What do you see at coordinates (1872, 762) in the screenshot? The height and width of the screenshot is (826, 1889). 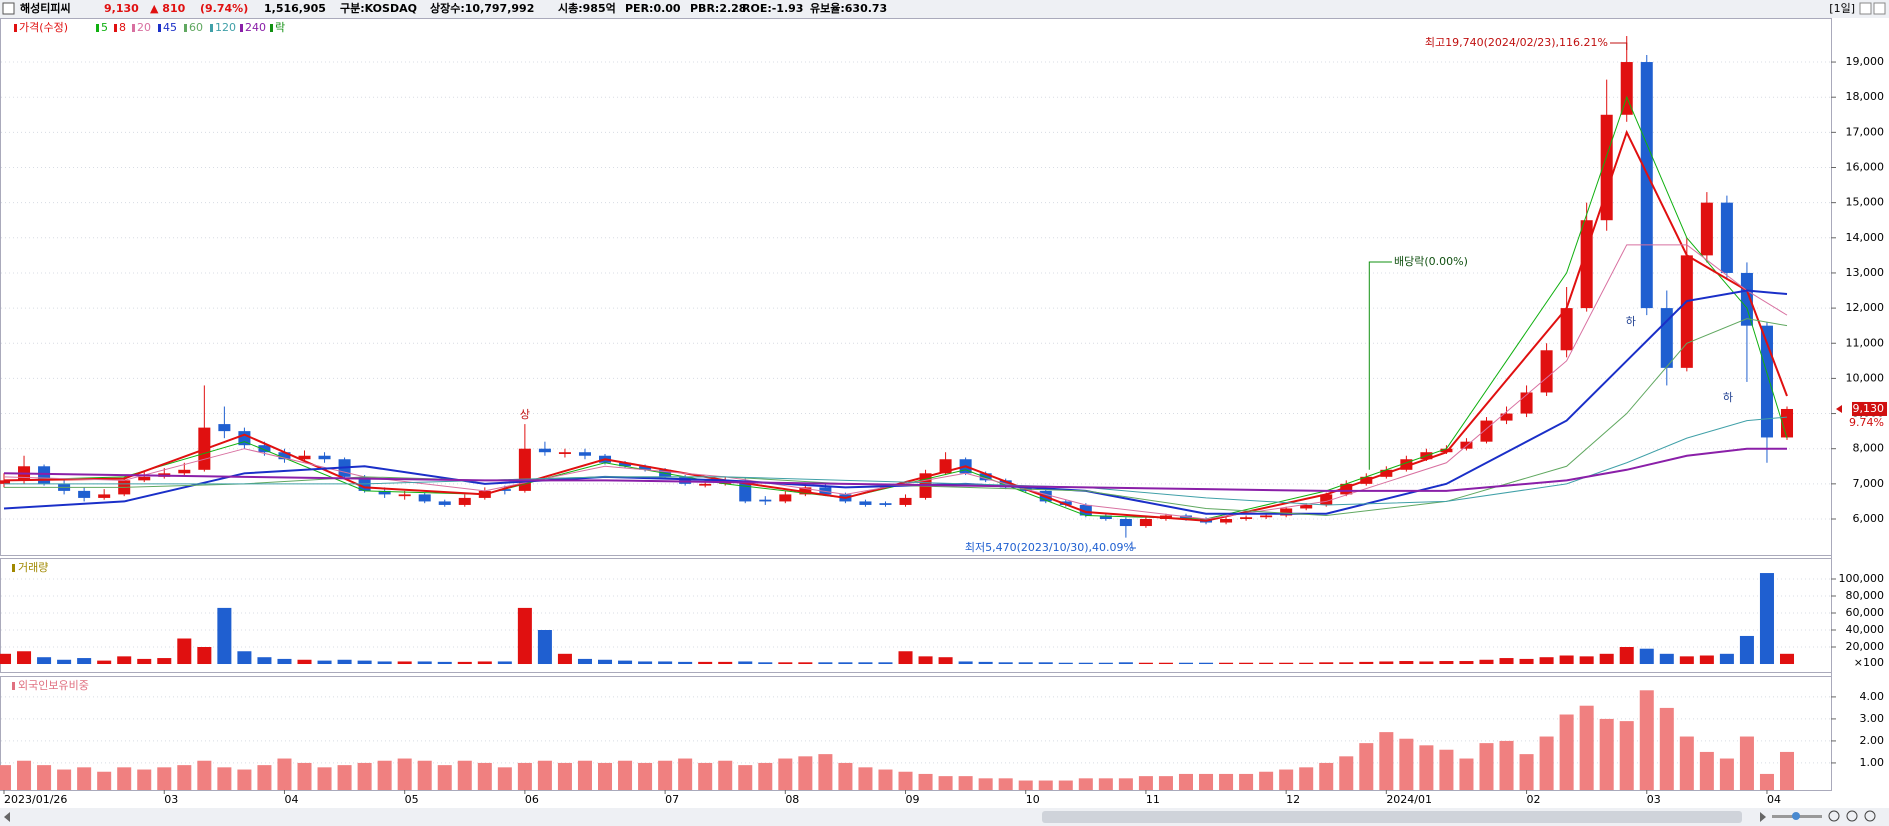 I see `y-tick-label: 1.00` at bounding box center [1872, 762].